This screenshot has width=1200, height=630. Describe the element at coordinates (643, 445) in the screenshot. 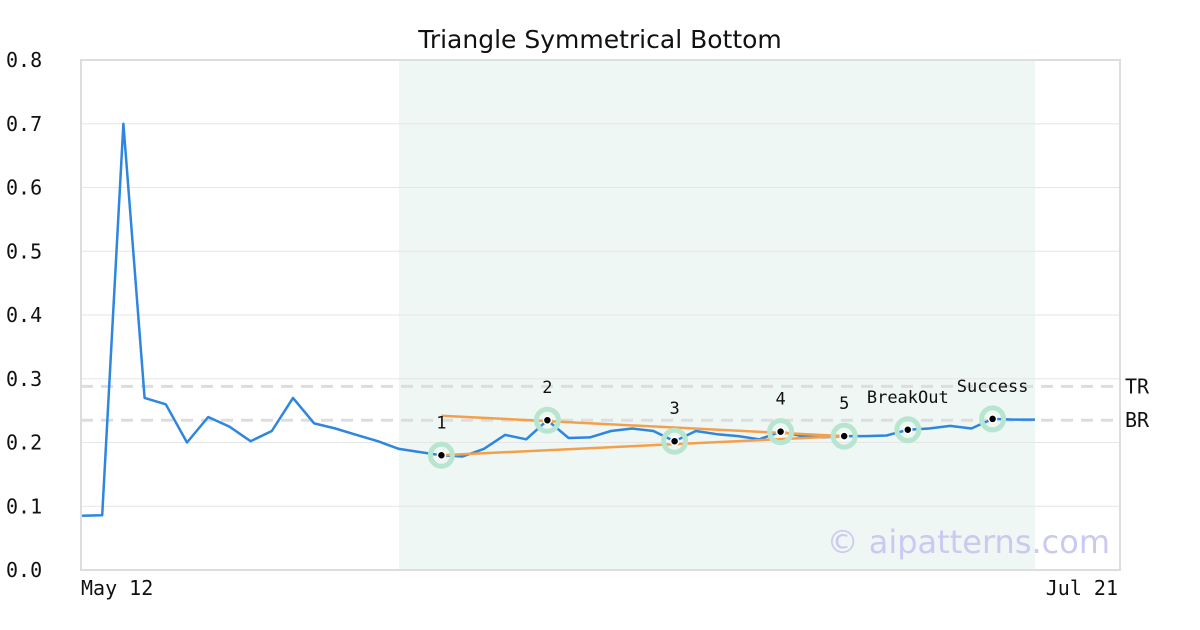

I see `trend-line-lower` at that location.